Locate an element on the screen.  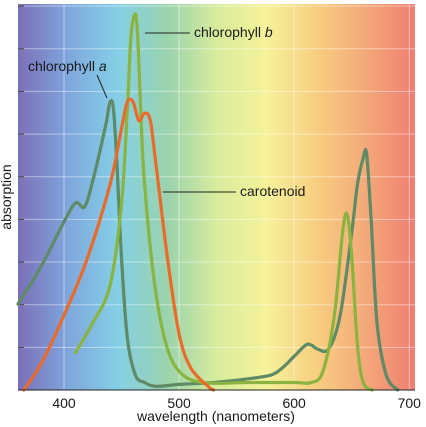
x-tick-label: 500 is located at coordinates (179, 403).